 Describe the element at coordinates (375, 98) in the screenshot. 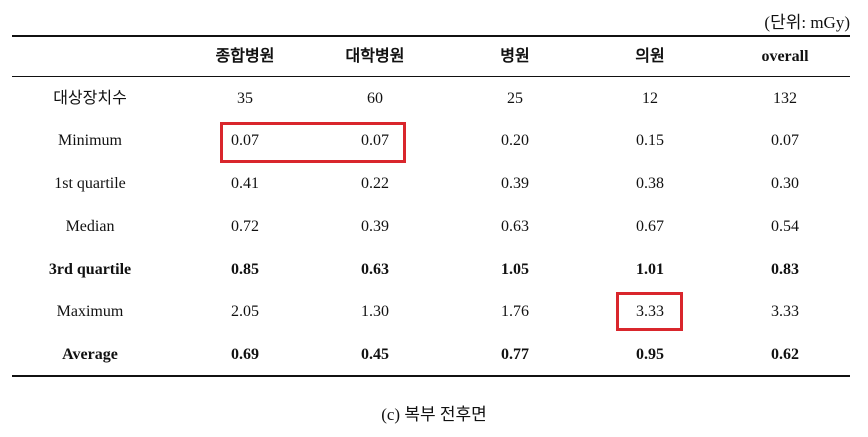

I see `table-cell: 60` at that location.